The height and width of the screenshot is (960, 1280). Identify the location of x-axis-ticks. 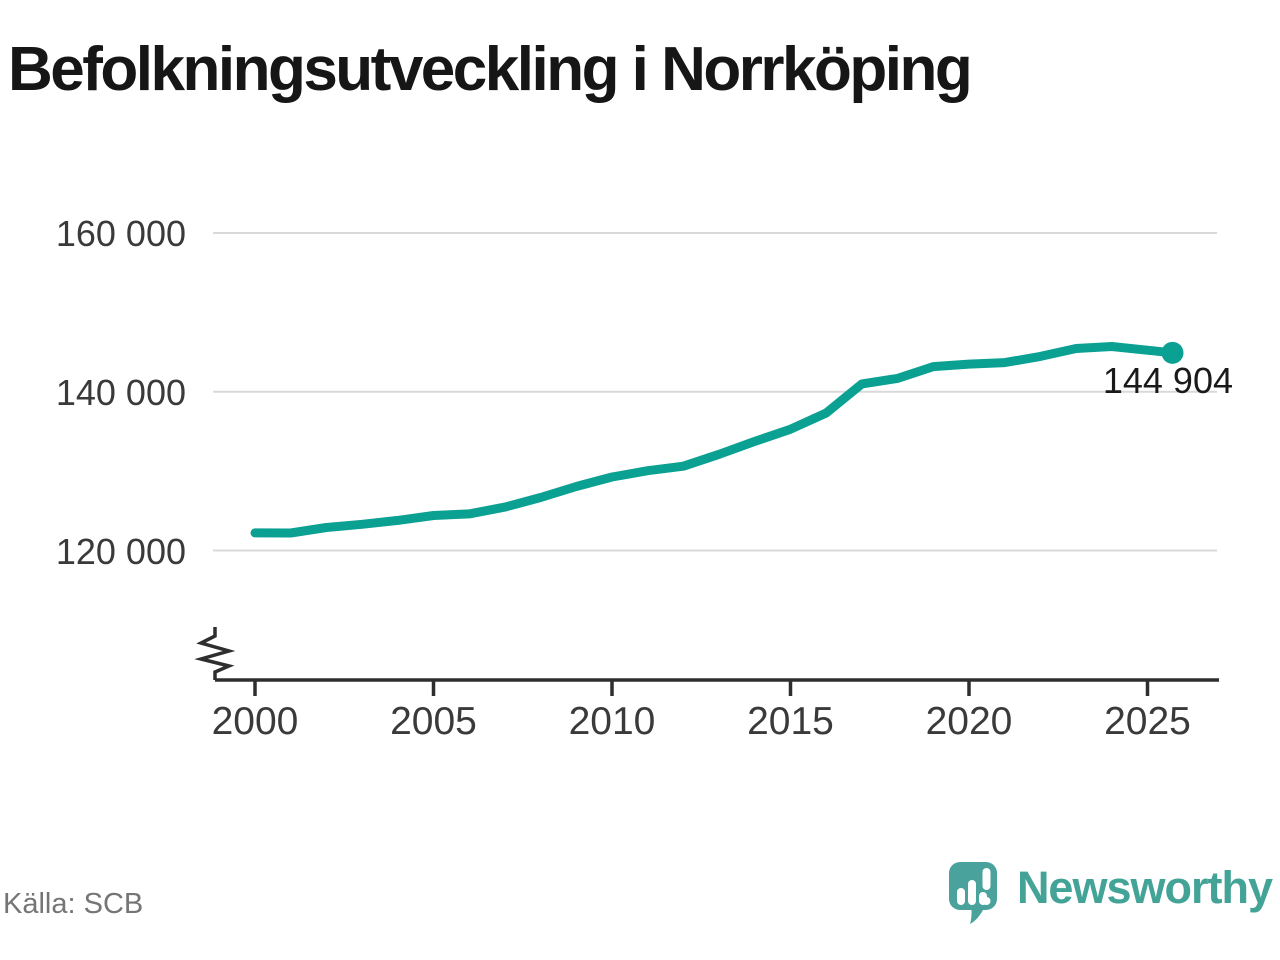
(701, 688).